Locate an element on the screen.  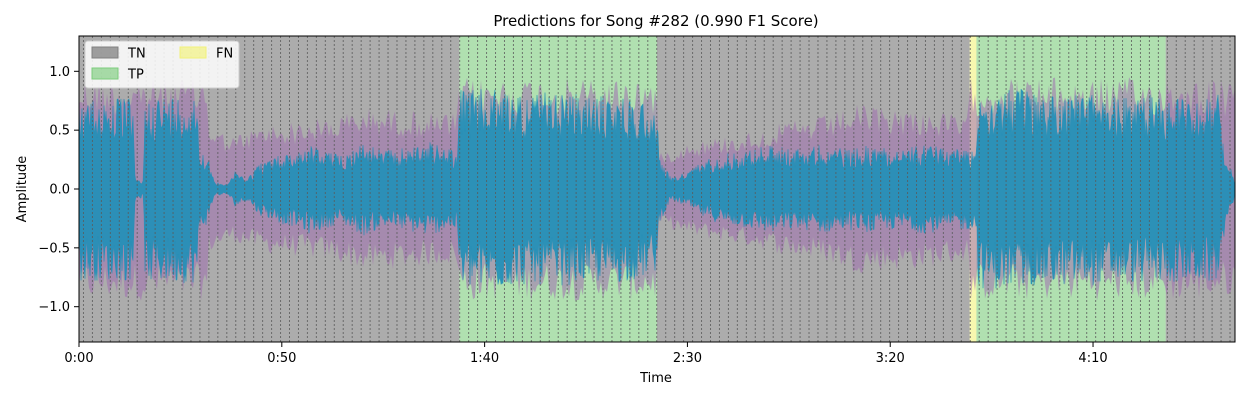
x-tick-label: 2:30 is located at coordinates (687, 358).